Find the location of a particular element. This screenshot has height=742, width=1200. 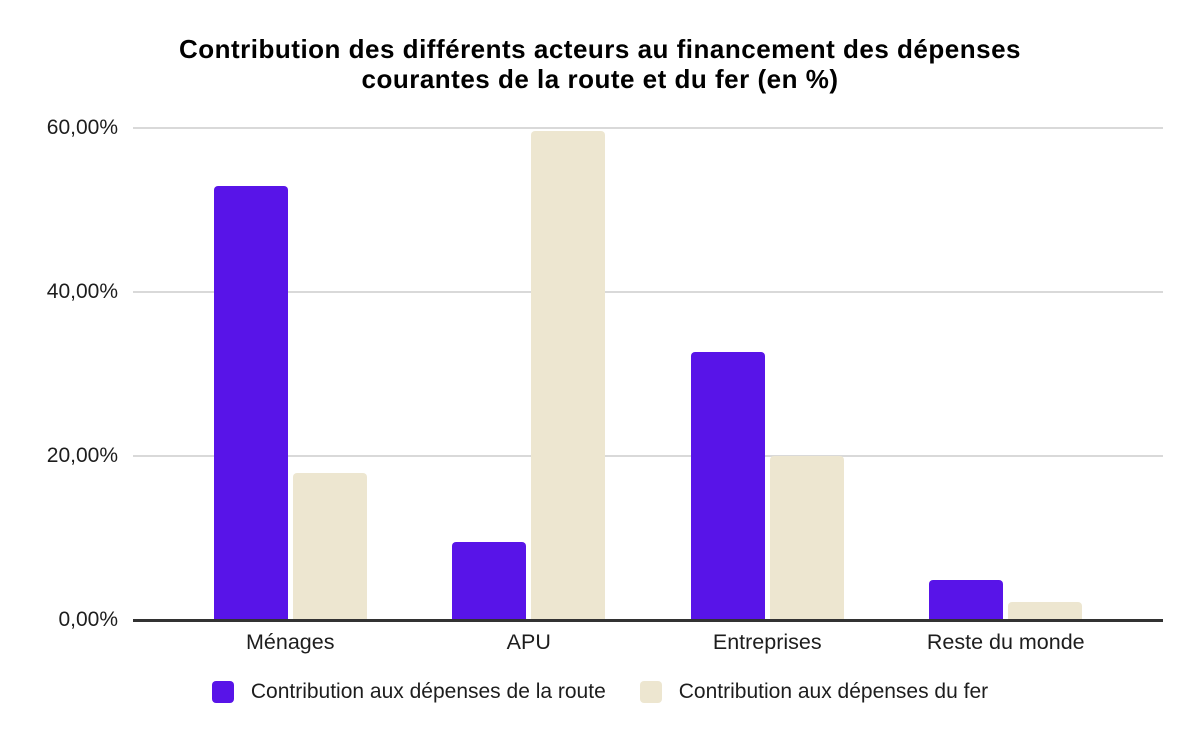

y-tick-label-20: 20,00% is located at coordinates (82, 455).